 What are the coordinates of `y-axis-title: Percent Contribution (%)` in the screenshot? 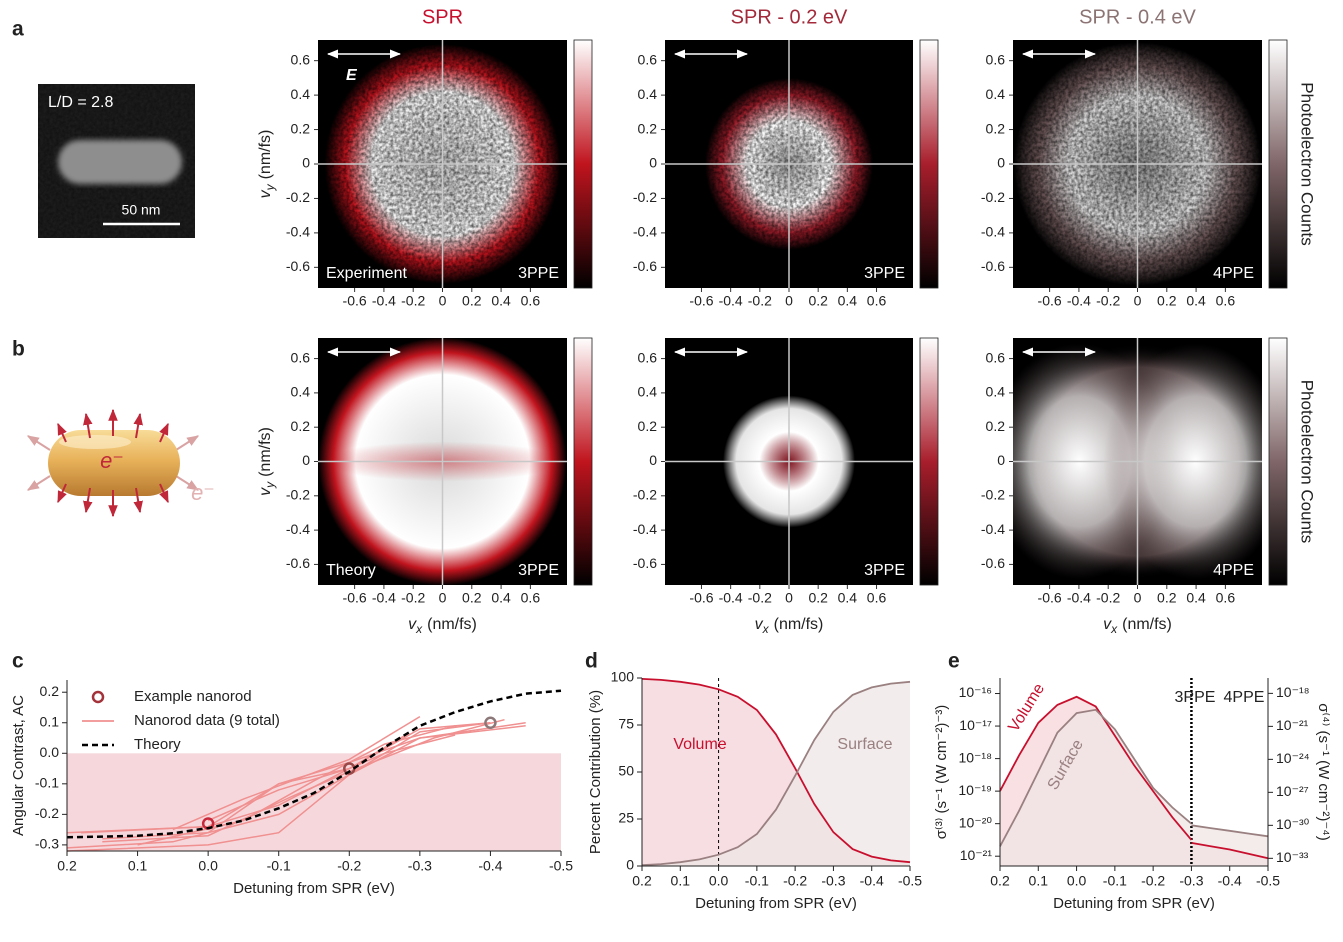 It's located at (595, 772).